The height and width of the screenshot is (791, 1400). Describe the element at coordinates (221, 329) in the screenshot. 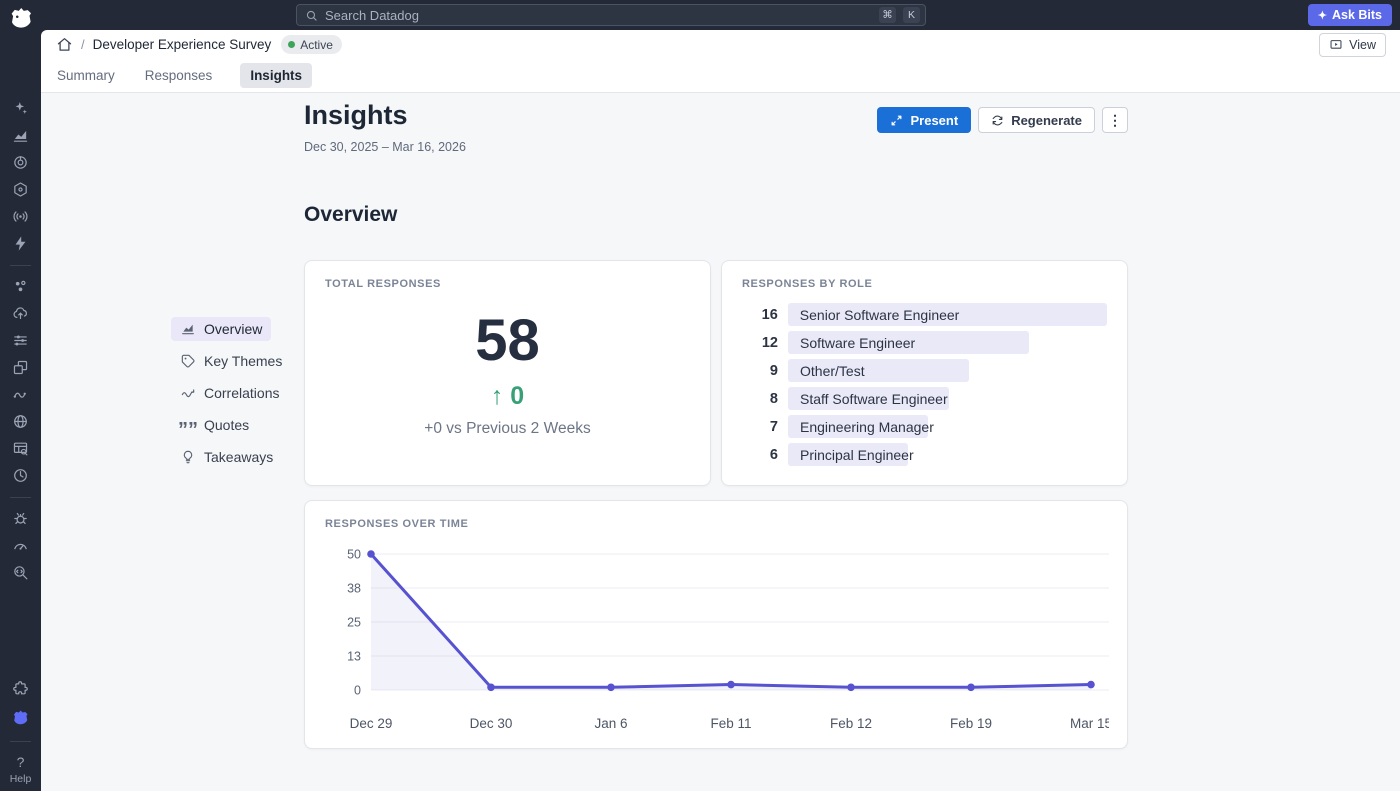

I see `nav-item-overview: Overview` at that location.